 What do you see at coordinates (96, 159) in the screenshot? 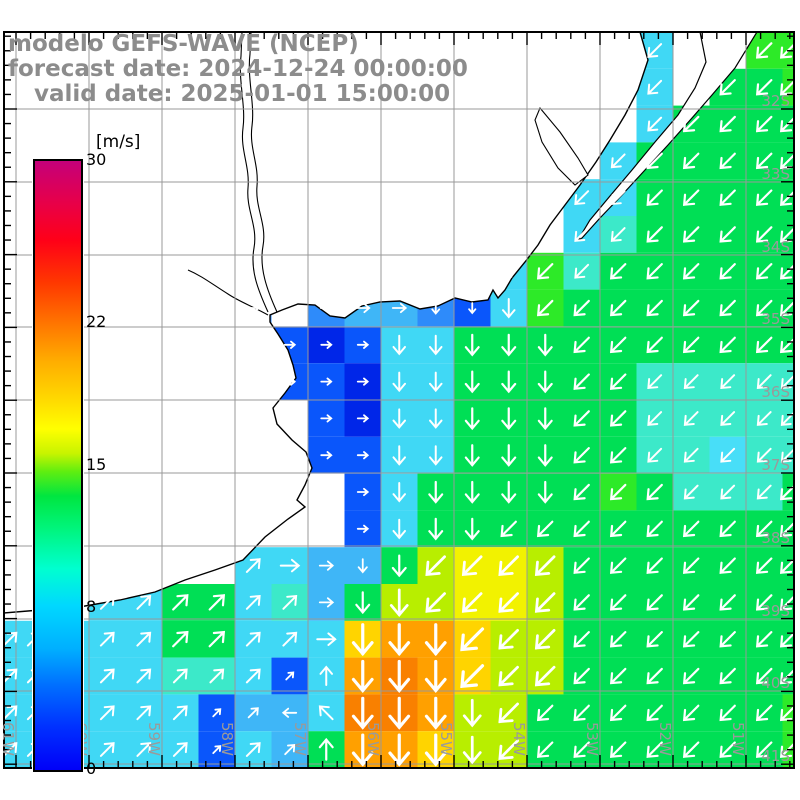
I see `colorbar-tick-30: 30` at bounding box center [96, 159].